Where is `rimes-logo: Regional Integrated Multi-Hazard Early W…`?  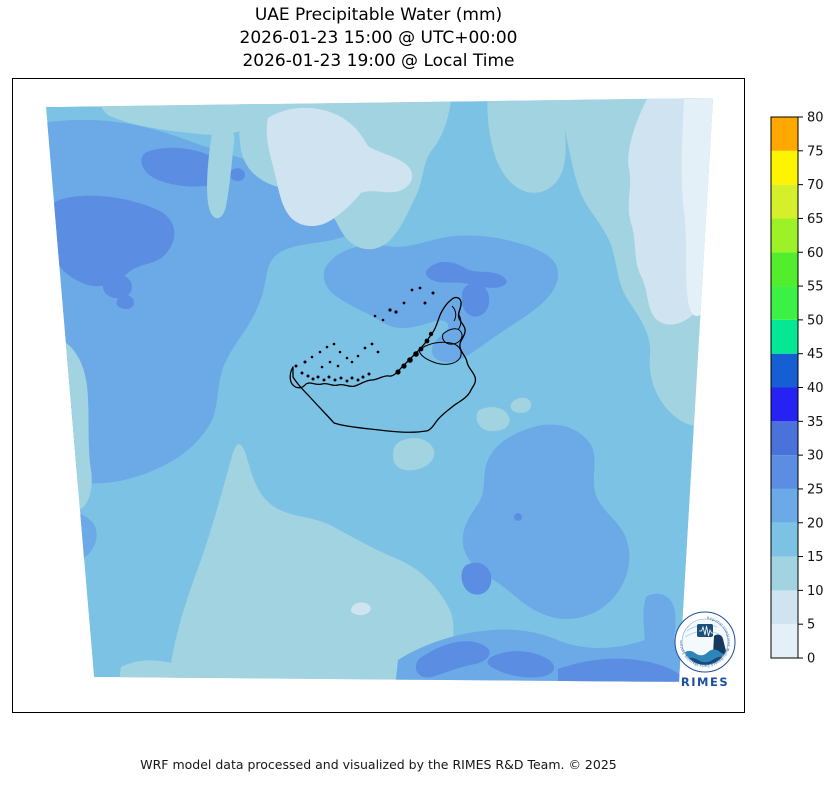
rimes-logo: Regional Integrated Multi-Hazard Early W… is located at coordinates (705, 650).